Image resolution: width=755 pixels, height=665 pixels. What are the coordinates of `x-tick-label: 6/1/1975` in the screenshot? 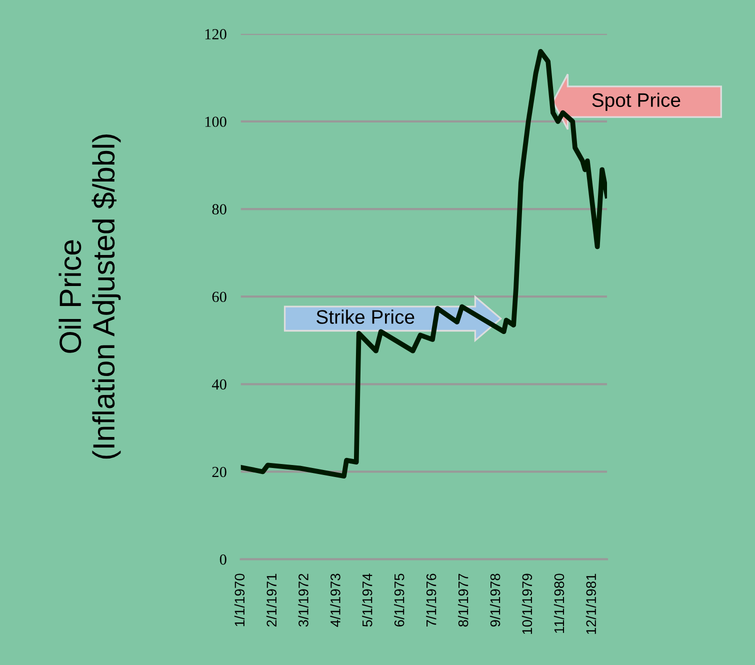 It's located at (399, 600).